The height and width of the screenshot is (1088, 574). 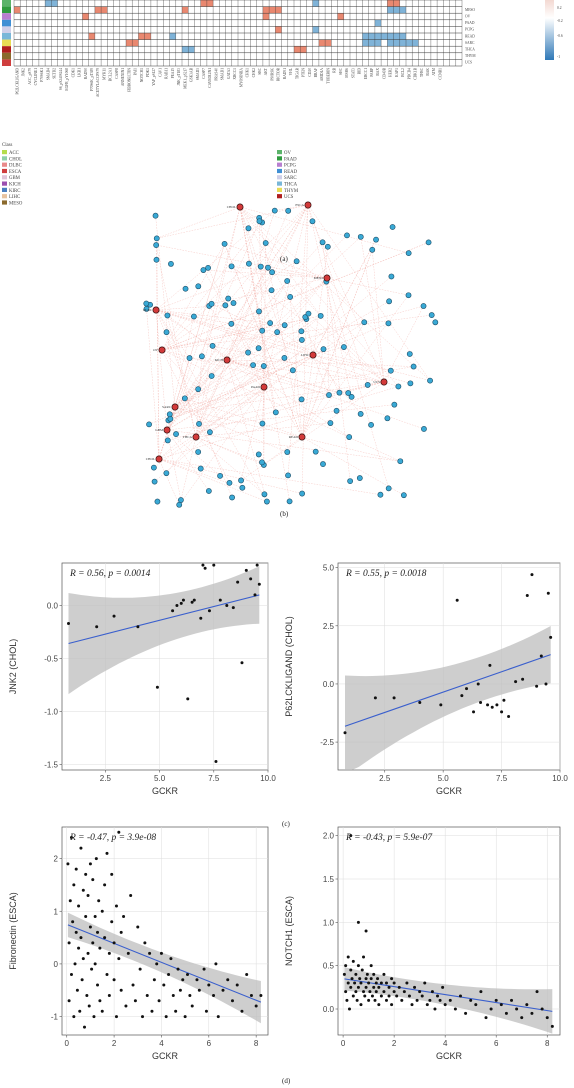 I want to click on column-label: CDK1B, so click(x=416, y=73).